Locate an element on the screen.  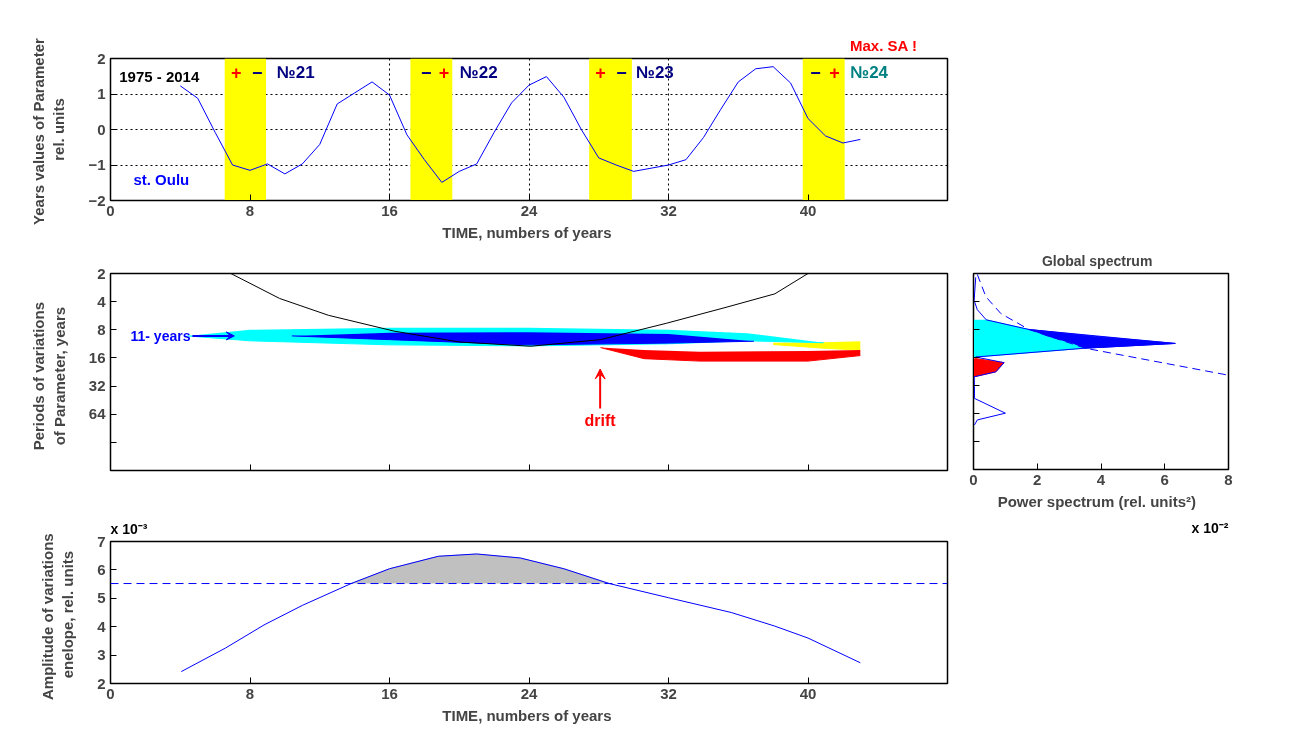
y-tick-label: 64 is located at coordinates (97, 414).